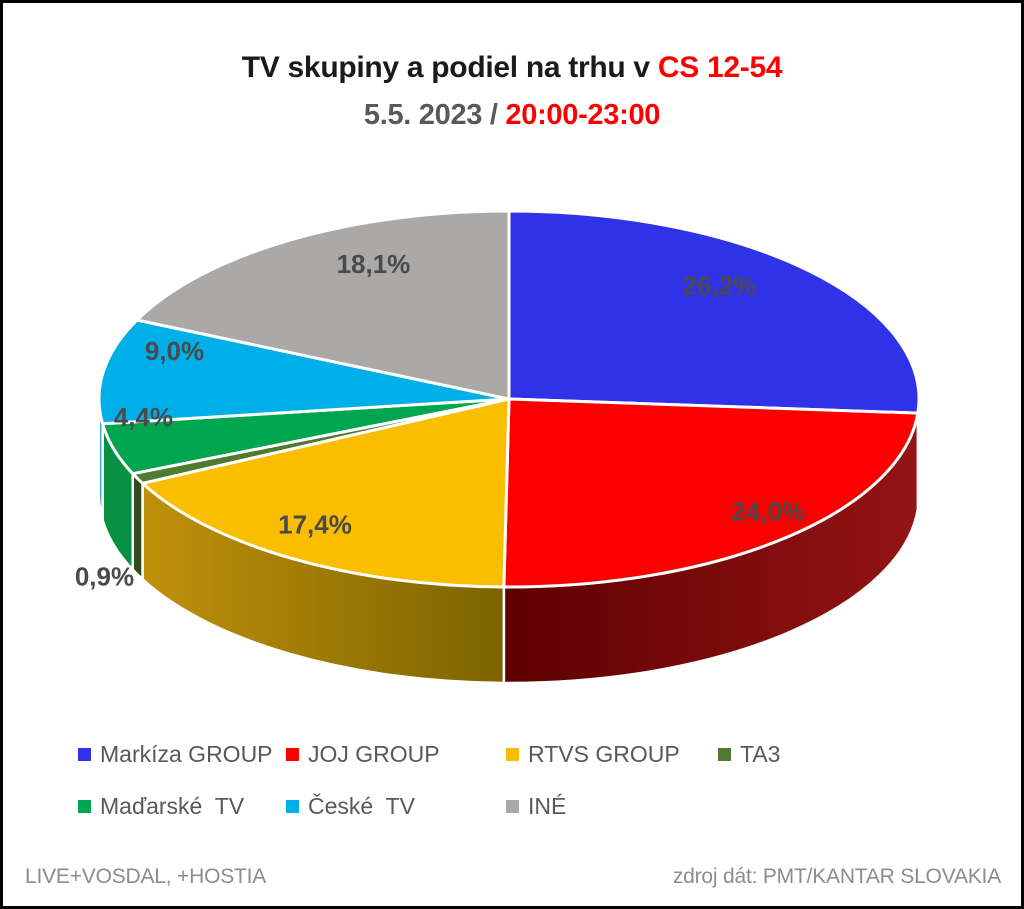 The width and height of the screenshot is (1024, 909). I want to click on chart-subtitle: 5.5. 2023 / 20:00-23:00, so click(512, 115).